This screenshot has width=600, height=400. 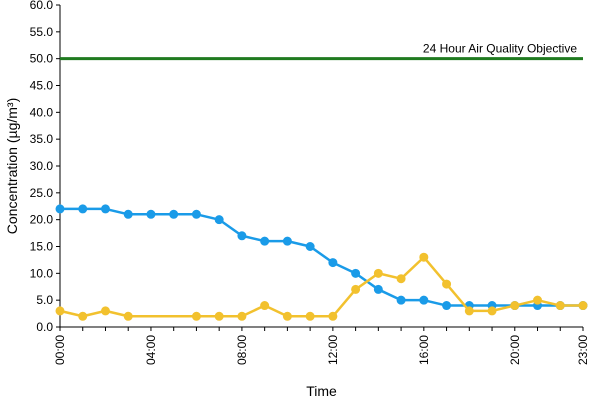 What do you see at coordinates (42, 6) in the screenshot?
I see `y-tick-label: 60.0` at bounding box center [42, 6].